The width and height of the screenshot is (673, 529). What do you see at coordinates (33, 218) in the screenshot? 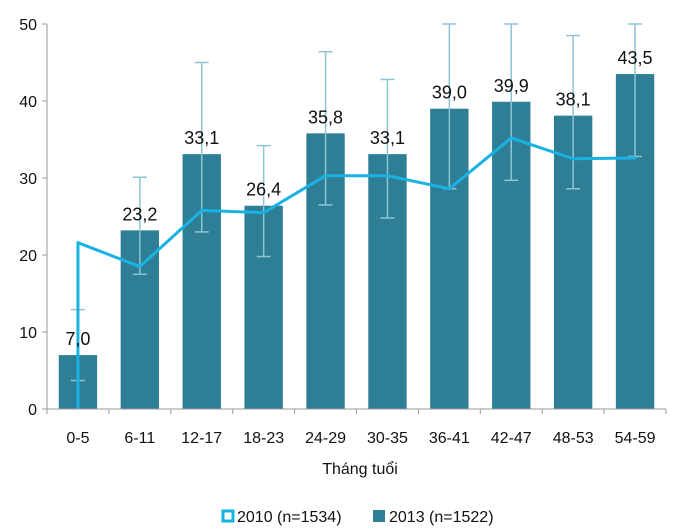
I see `y-axis: 0 10 20 30 40 50` at bounding box center [33, 218].